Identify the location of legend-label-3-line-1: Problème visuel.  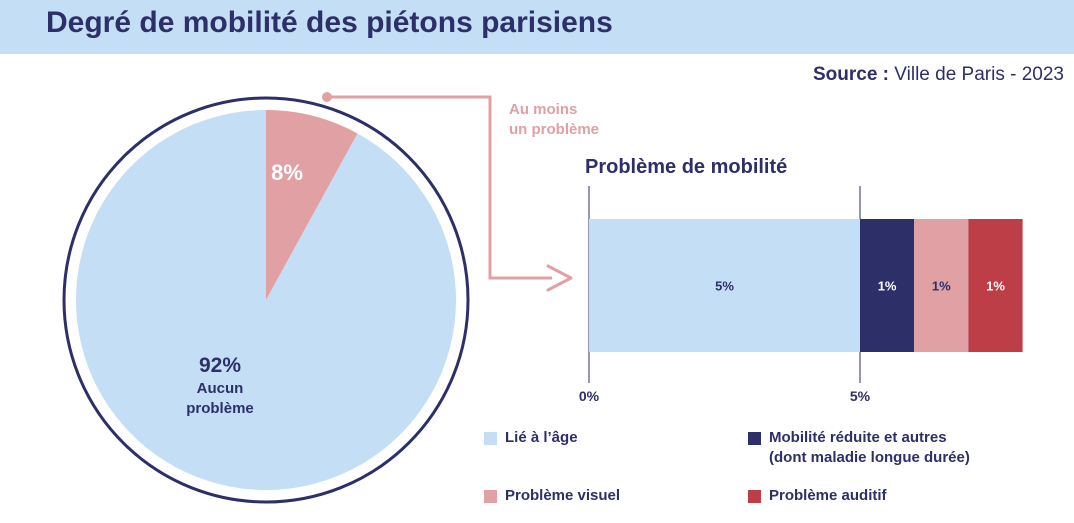
(563, 495).